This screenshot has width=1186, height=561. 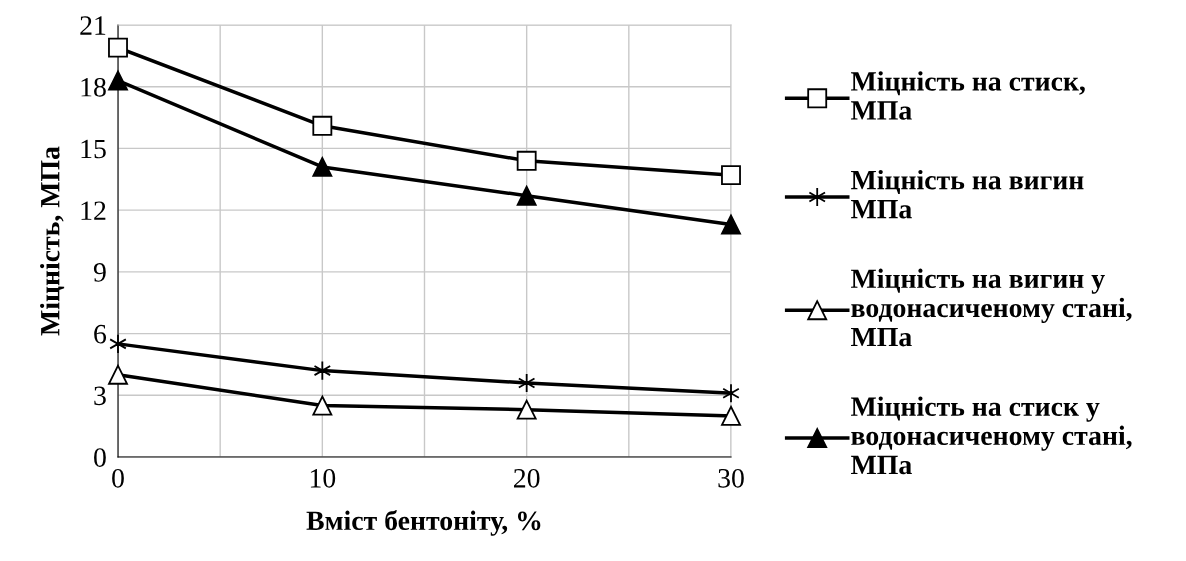 I want to click on y-axis-title: Міцність, МПа, so click(x=52, y=241).